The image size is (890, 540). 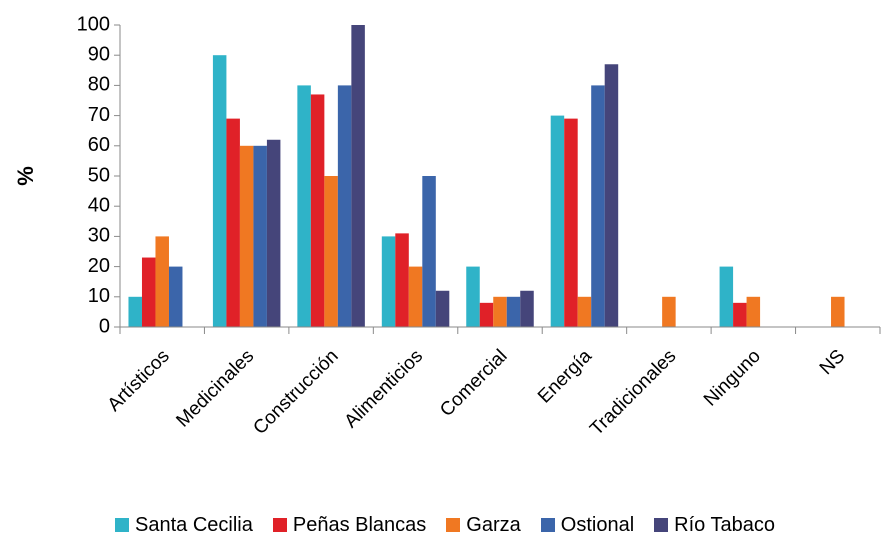 I want to click on legend-label: Santa Cecilia, so click(x=194, y=524).